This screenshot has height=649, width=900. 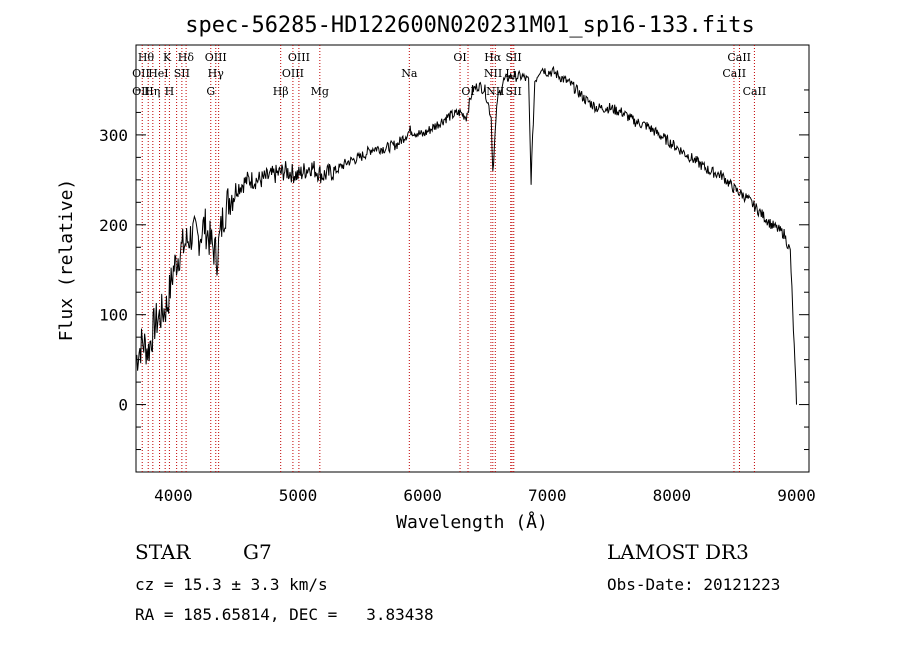 I want to click on spectral-line-label: OI, so click(x=459, y=57).